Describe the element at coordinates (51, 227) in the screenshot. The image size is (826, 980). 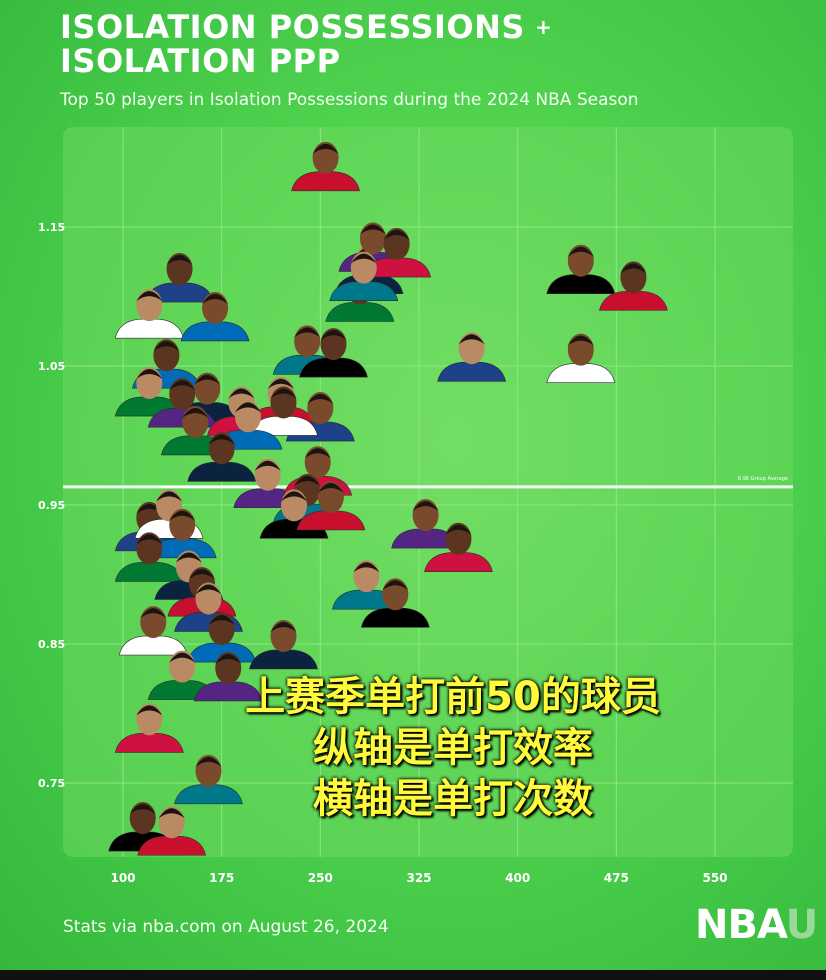
I see `y-tick-label: 1.15` at that location.